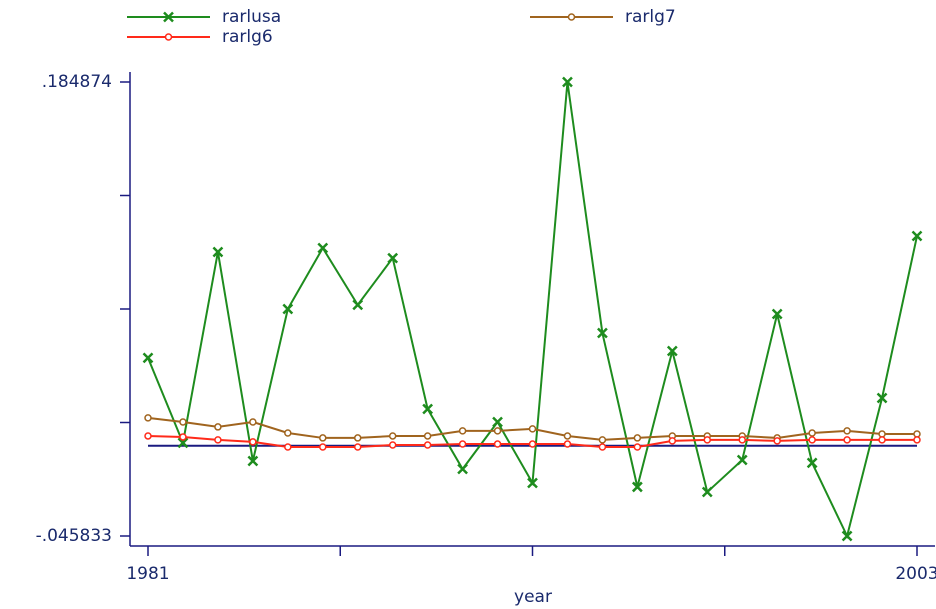  Describe the element at coordinates (77, 82) in the screenshot. I see `y-tick-label: .184874` at that location.